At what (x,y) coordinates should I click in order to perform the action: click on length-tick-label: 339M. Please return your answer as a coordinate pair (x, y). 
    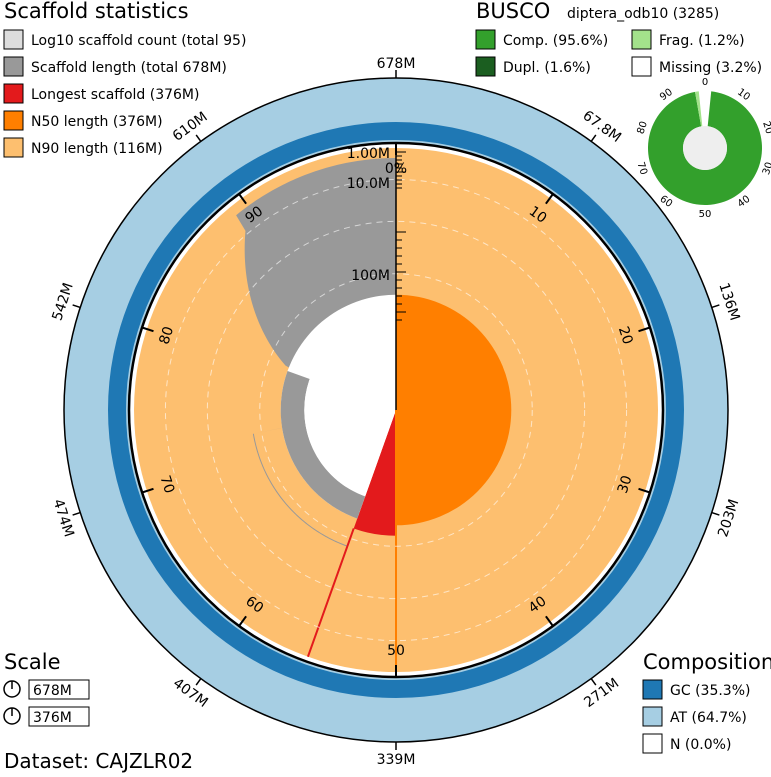
    Looking at the image, I should click on (396, 760).